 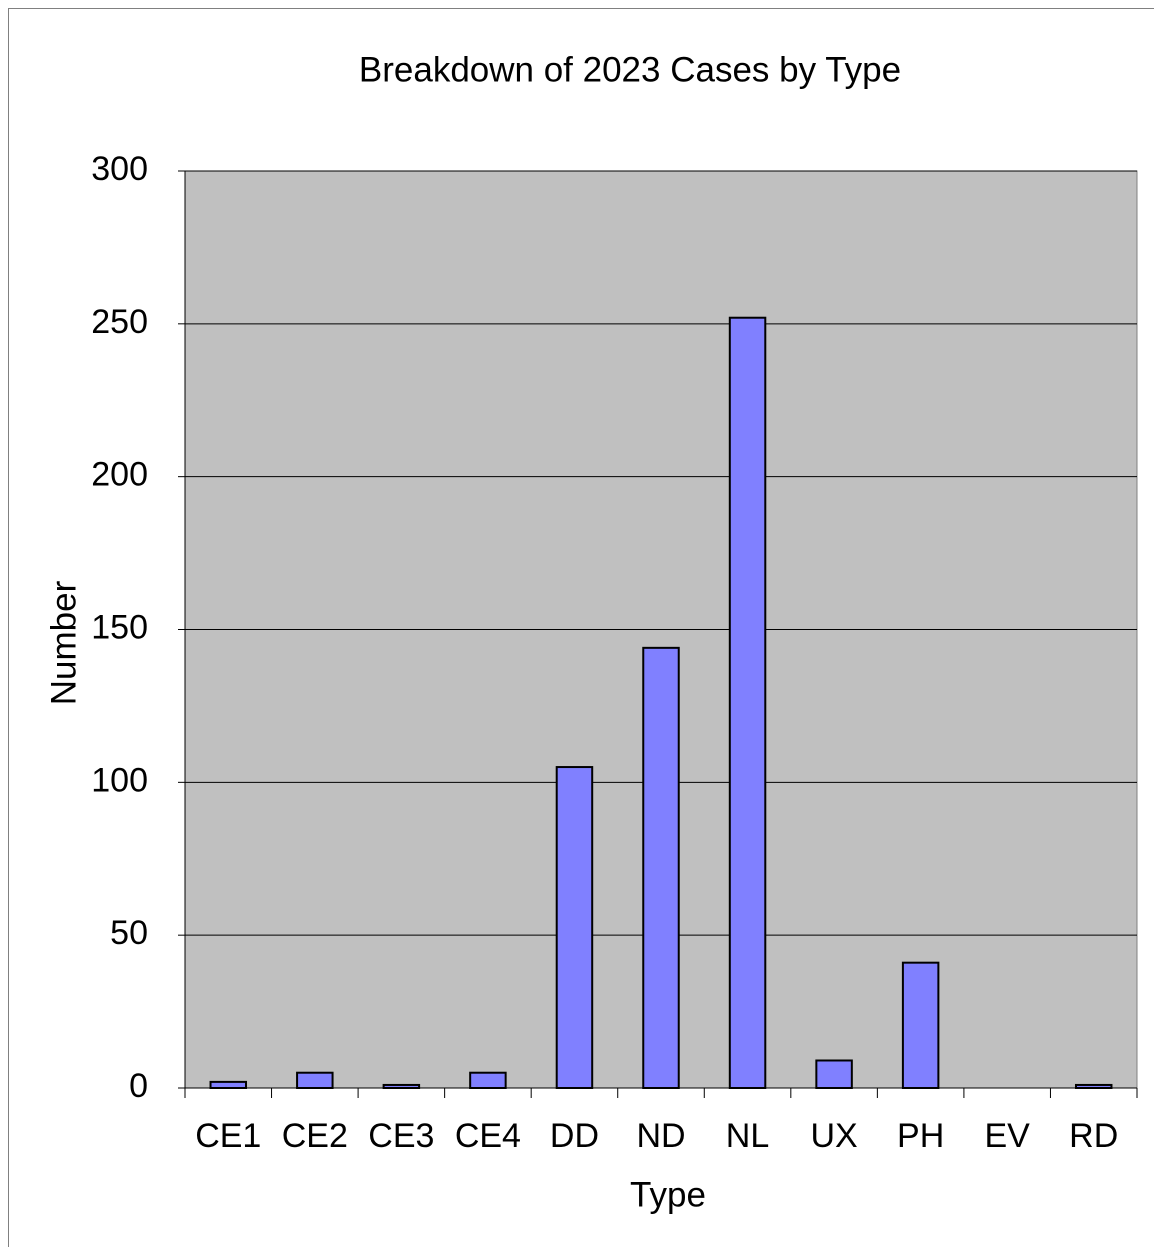 What do you see at coordinates (920, 1136) in the screenshot?
I see `x-tick-label: PH` at bounding box center [920, 1136].